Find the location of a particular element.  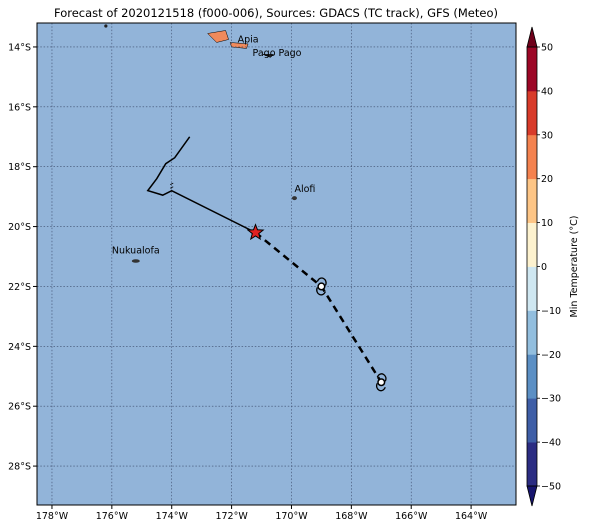

lon-tick-label: 164°W is located at coordinates (471, 516).